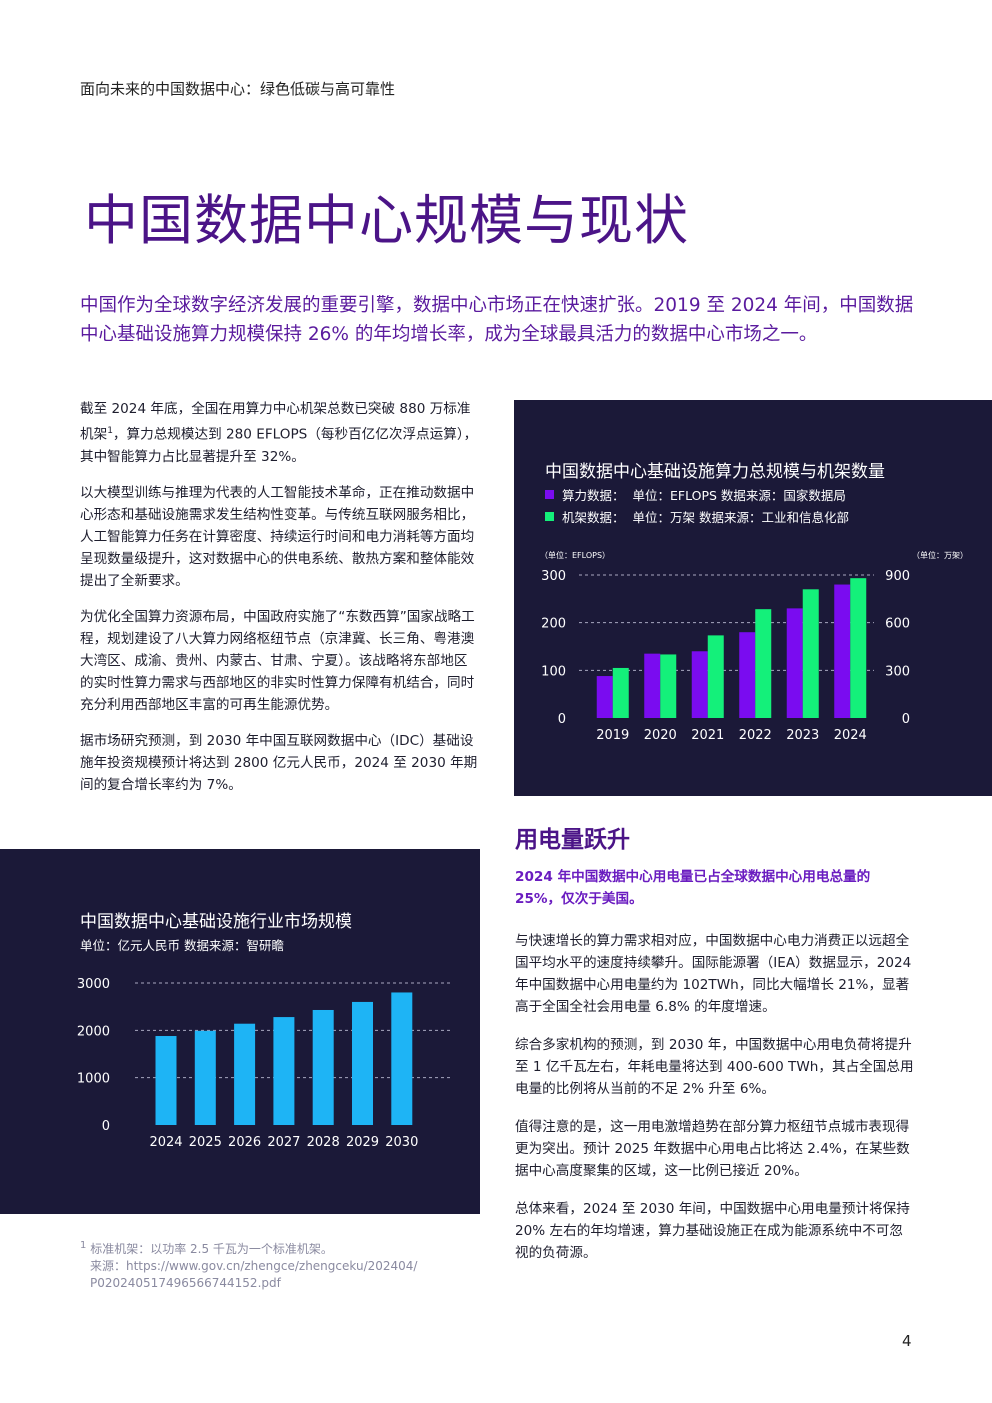 The image size is (992, 1403). Describe the element at coordinates (660, 735) in the screenshot. I see `x-tick-label: 2020` at that location.